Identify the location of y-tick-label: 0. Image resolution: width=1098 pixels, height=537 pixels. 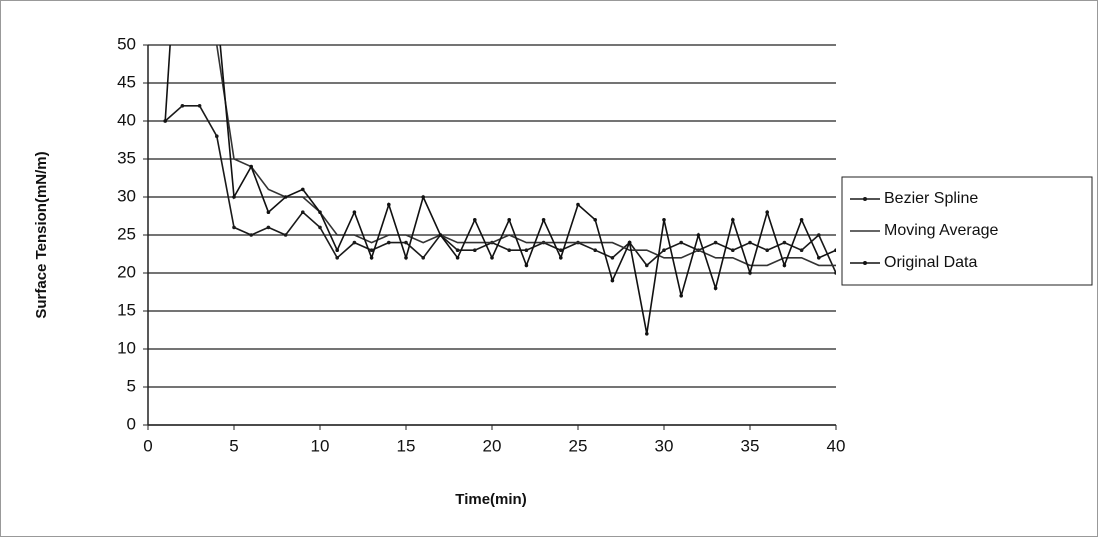
(131, 423).